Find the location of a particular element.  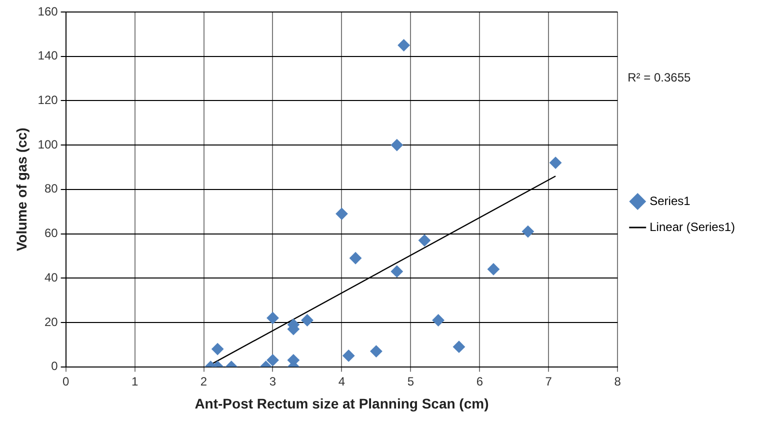

y-tick-label: 60 is located at coordinates (51, 233).